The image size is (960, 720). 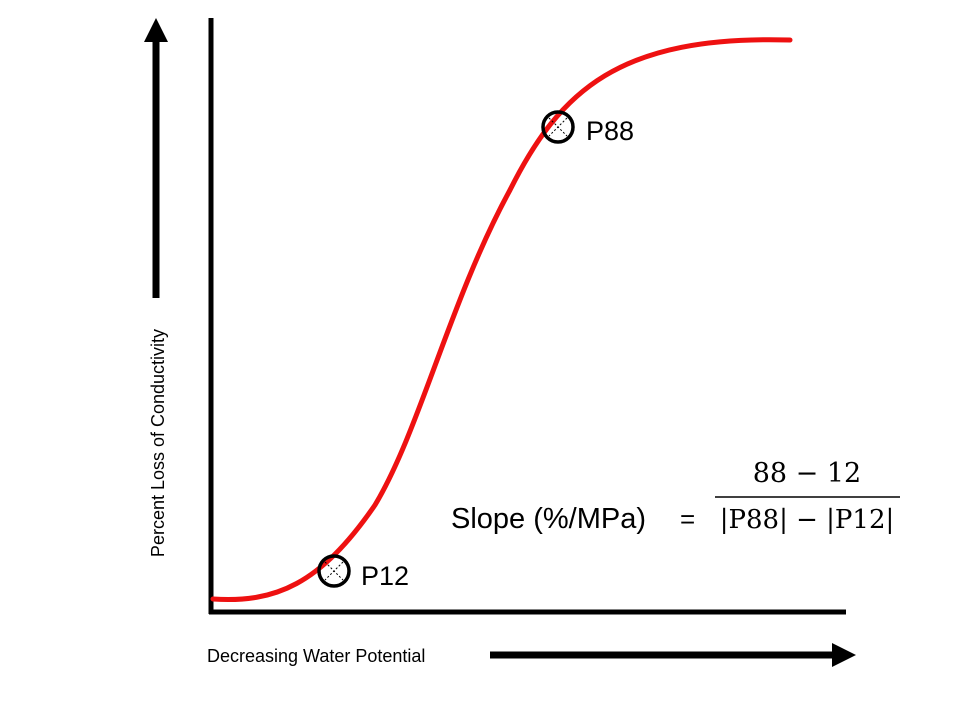 What do you see at coordinates (807, 520) in the screenshot?
I see `formula-denominator: |P88| − |P12|` at bounding box center [807, 520].